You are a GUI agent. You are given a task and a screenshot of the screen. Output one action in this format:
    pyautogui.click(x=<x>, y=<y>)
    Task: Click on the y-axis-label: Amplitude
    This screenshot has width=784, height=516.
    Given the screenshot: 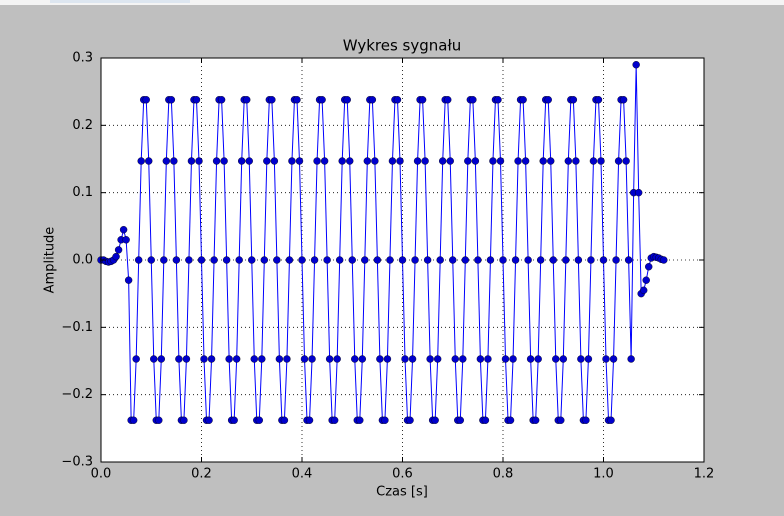 What is the action you would take?
    pyautogui.click(x=50, y=260)
    